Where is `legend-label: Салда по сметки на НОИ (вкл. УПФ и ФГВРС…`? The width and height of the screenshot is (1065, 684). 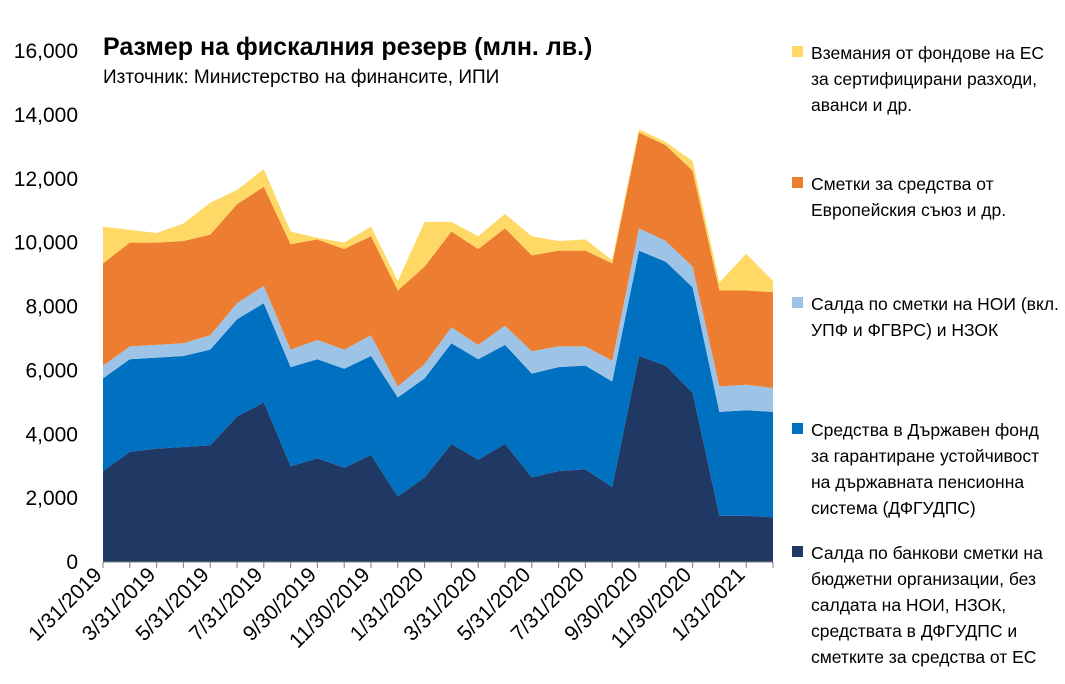 legend-label: Салда по сметки на НОИ (вкл. УПФ и ФГВРС… is located at coordinates (935, 317).